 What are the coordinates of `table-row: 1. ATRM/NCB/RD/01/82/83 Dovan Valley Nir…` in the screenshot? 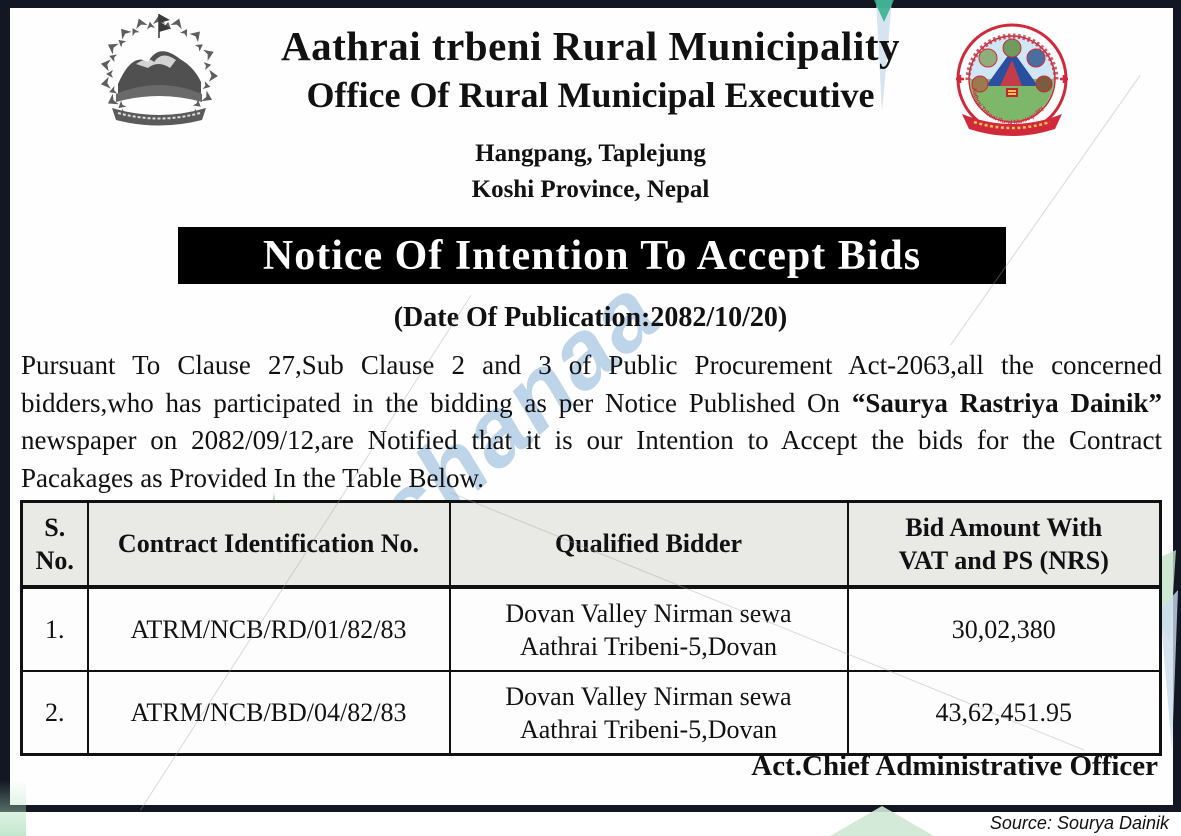 It's located at (591, 629).